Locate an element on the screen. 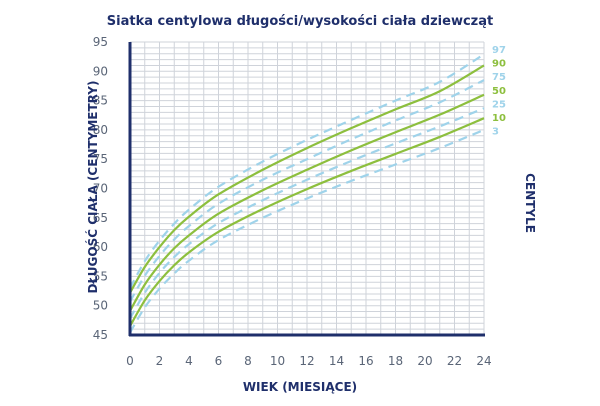 The height and width of the screenshot is (406, 600). y-tick-label: 70 is located at coordinates (100, 189).